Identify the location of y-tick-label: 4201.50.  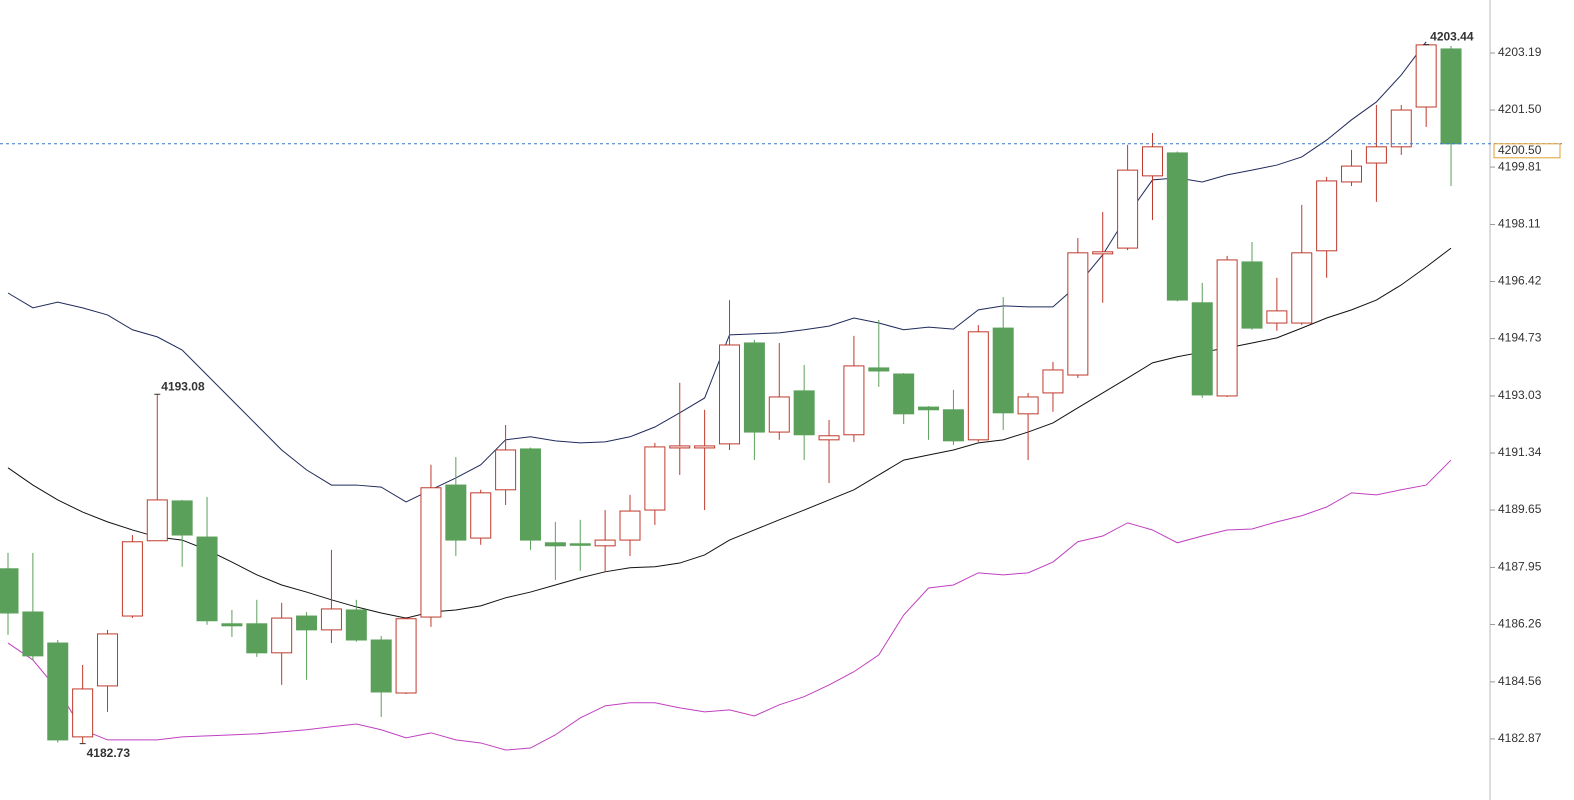
(1520, 109).